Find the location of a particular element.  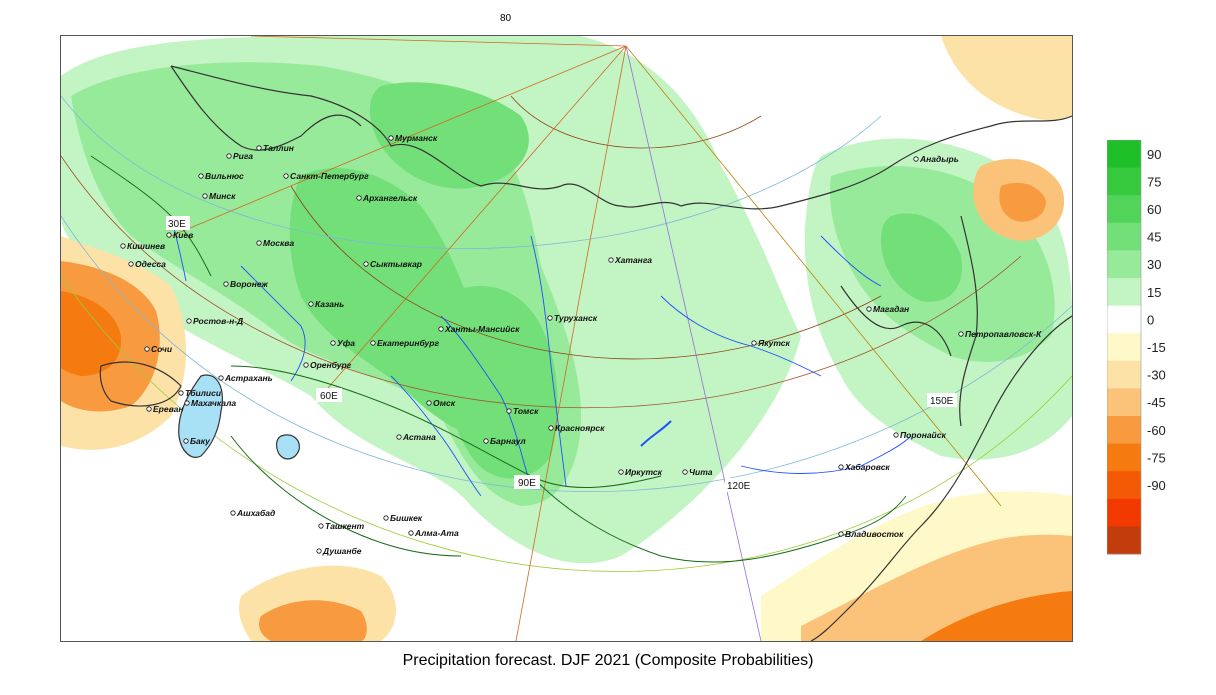

colorbar-labels: 90 75 60 45 30 15 0 -15 -30 -45 -60 -75 -90 is located at coordinates (1156, 320).